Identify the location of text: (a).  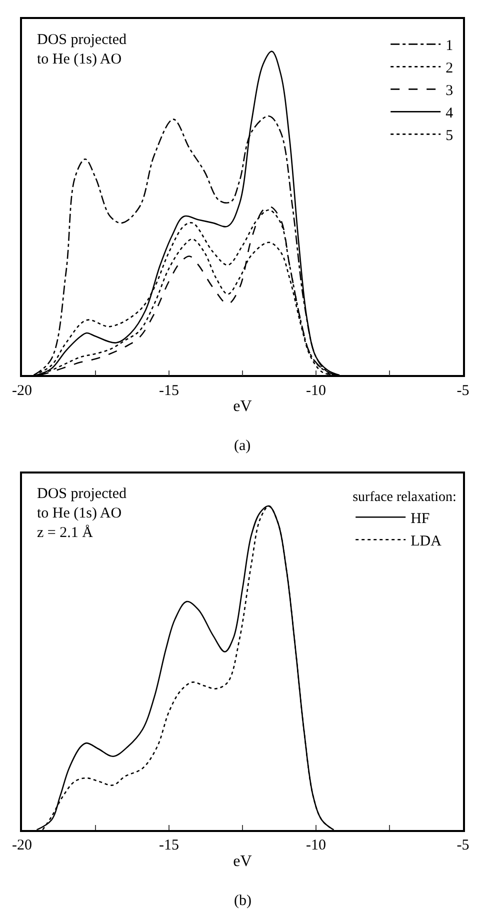
(242, 446).